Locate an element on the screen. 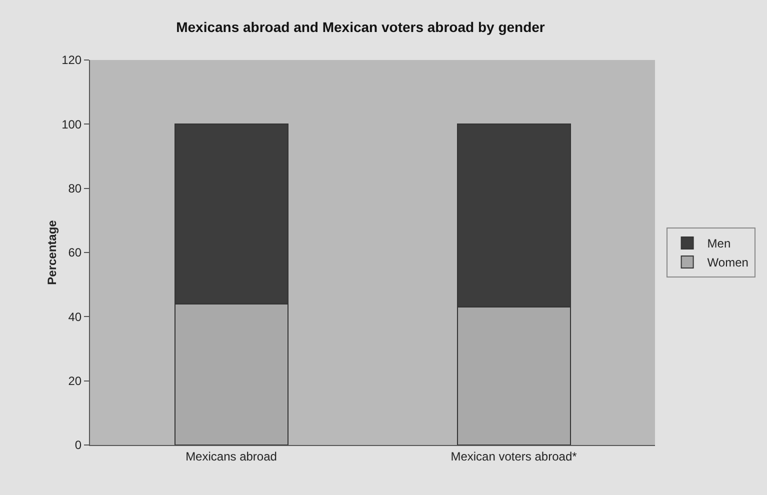 The height and width of the screenshot is (495, 767). y-tick-label: 80 is located at coordinates (75, 189).